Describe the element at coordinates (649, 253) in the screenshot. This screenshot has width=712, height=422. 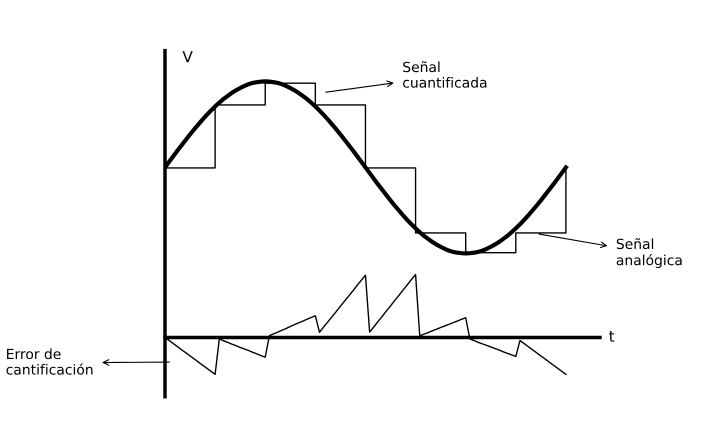
I see `text: Señal analógica` at that location.